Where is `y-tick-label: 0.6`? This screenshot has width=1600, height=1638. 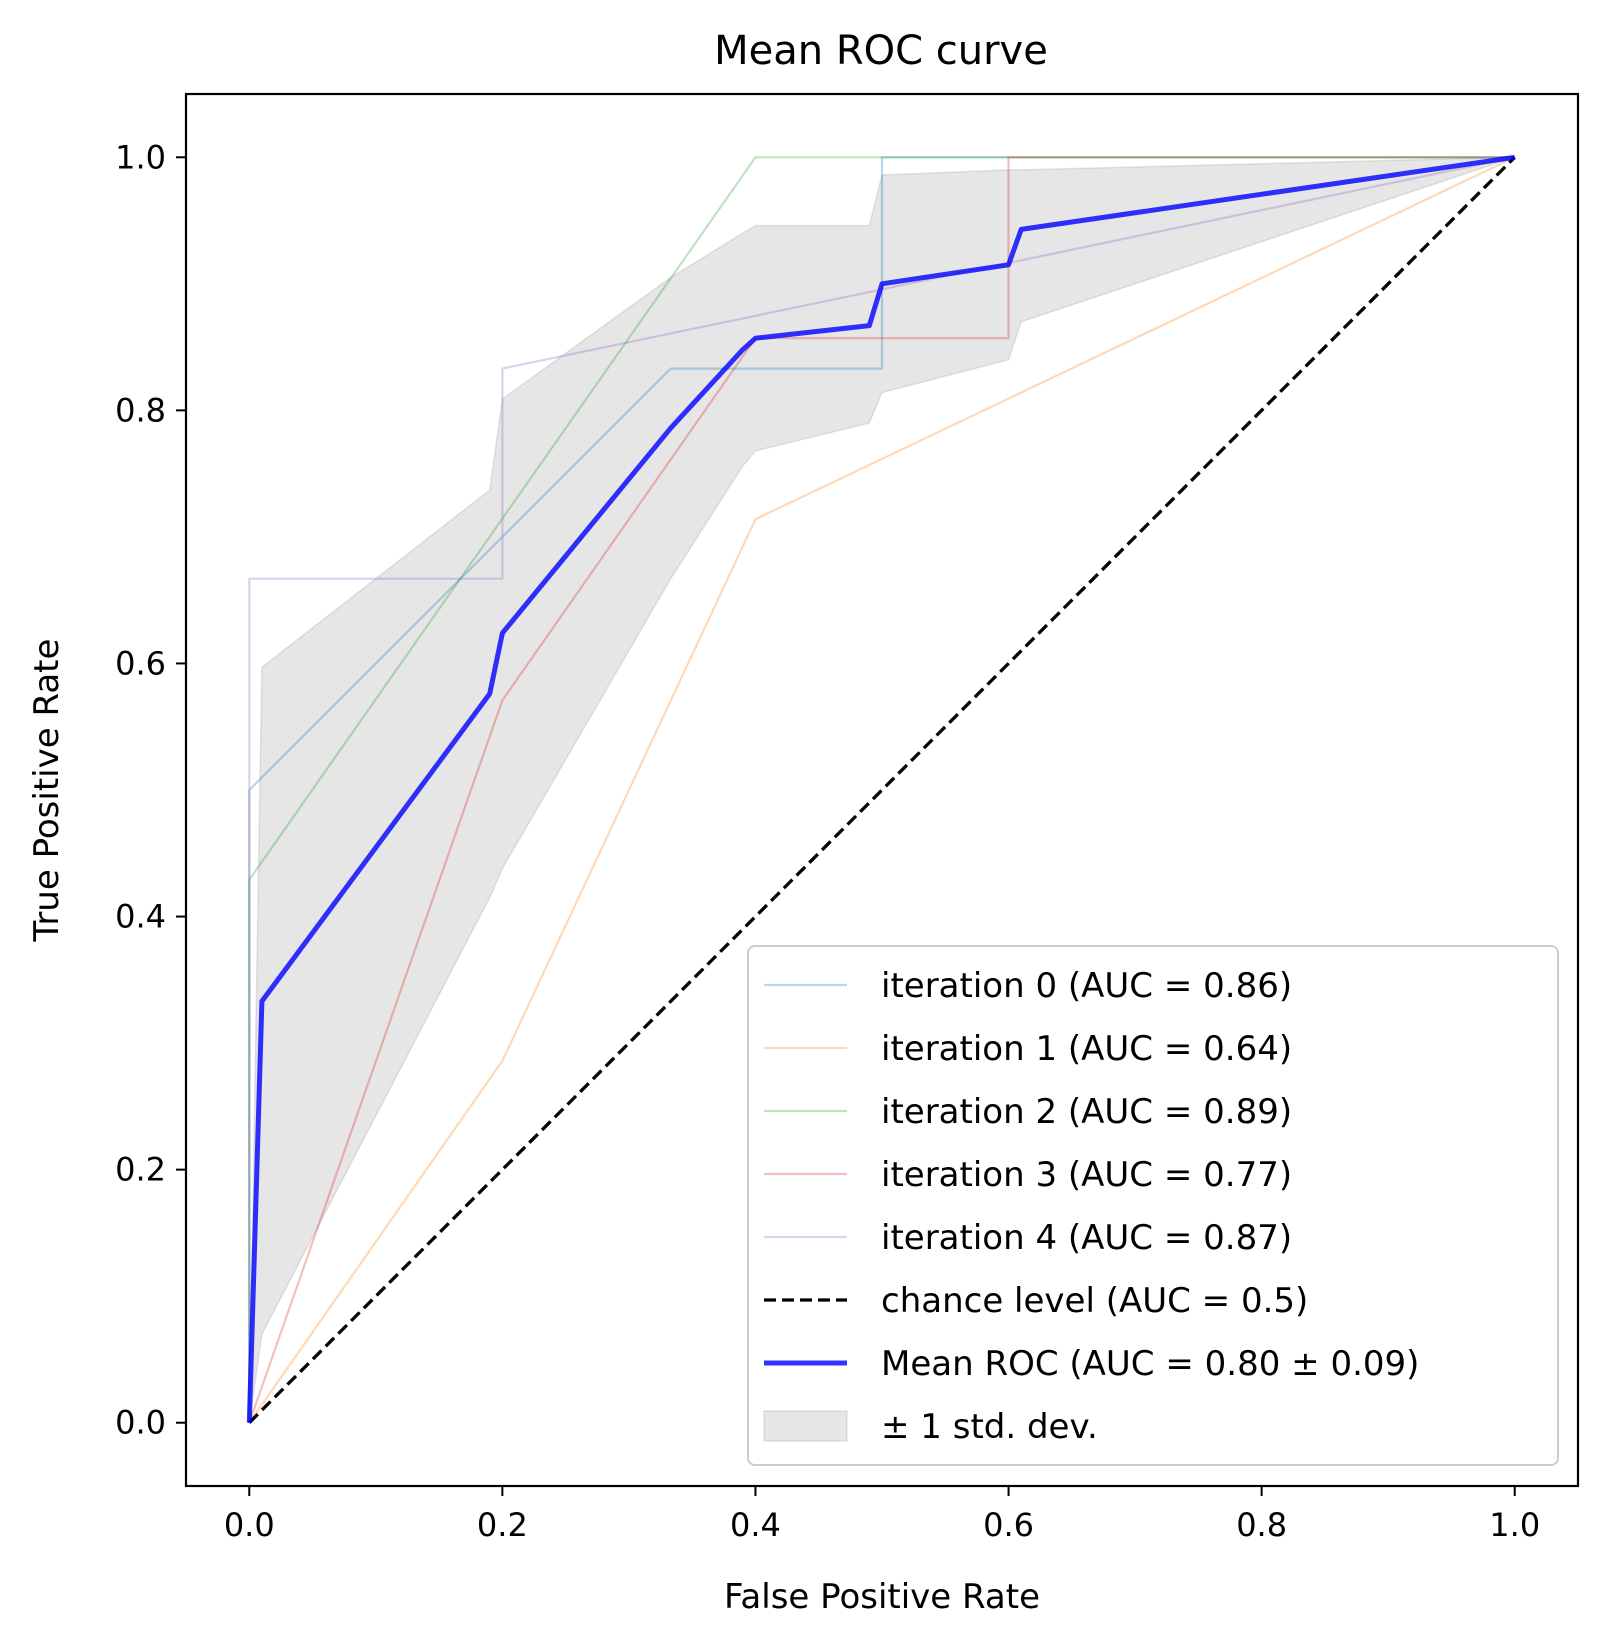
y-tick-label: 0.6 is located at coordinates (140, 663).